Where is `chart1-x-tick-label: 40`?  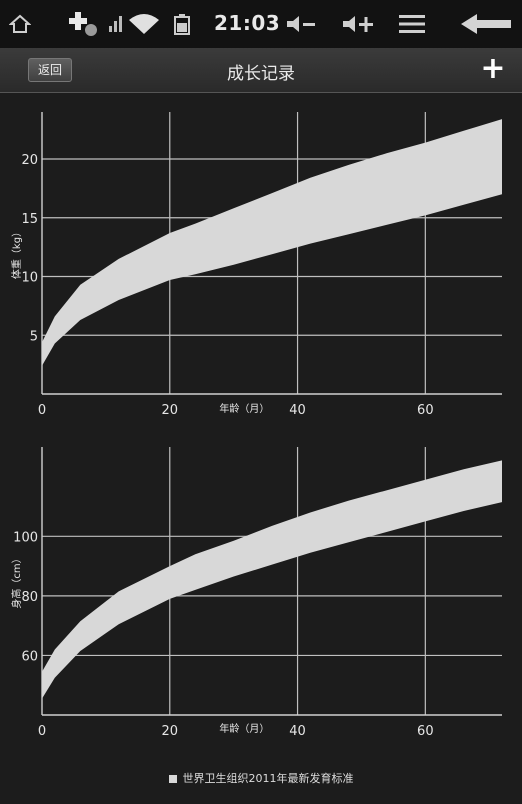
chart1-x-tick-label: 40 is located at coordinates (297, 410).